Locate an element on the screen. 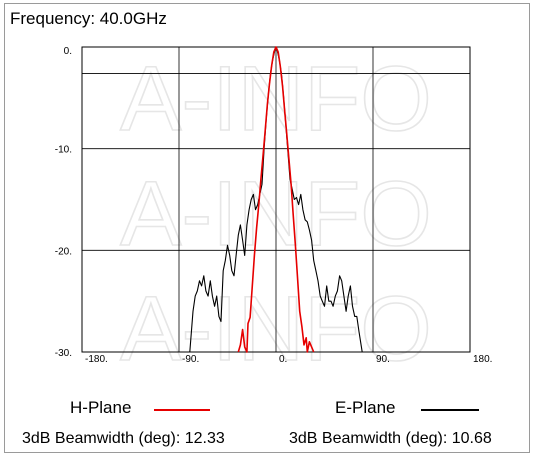  x-tick-label: -180. is located at coordinates (96, 359).